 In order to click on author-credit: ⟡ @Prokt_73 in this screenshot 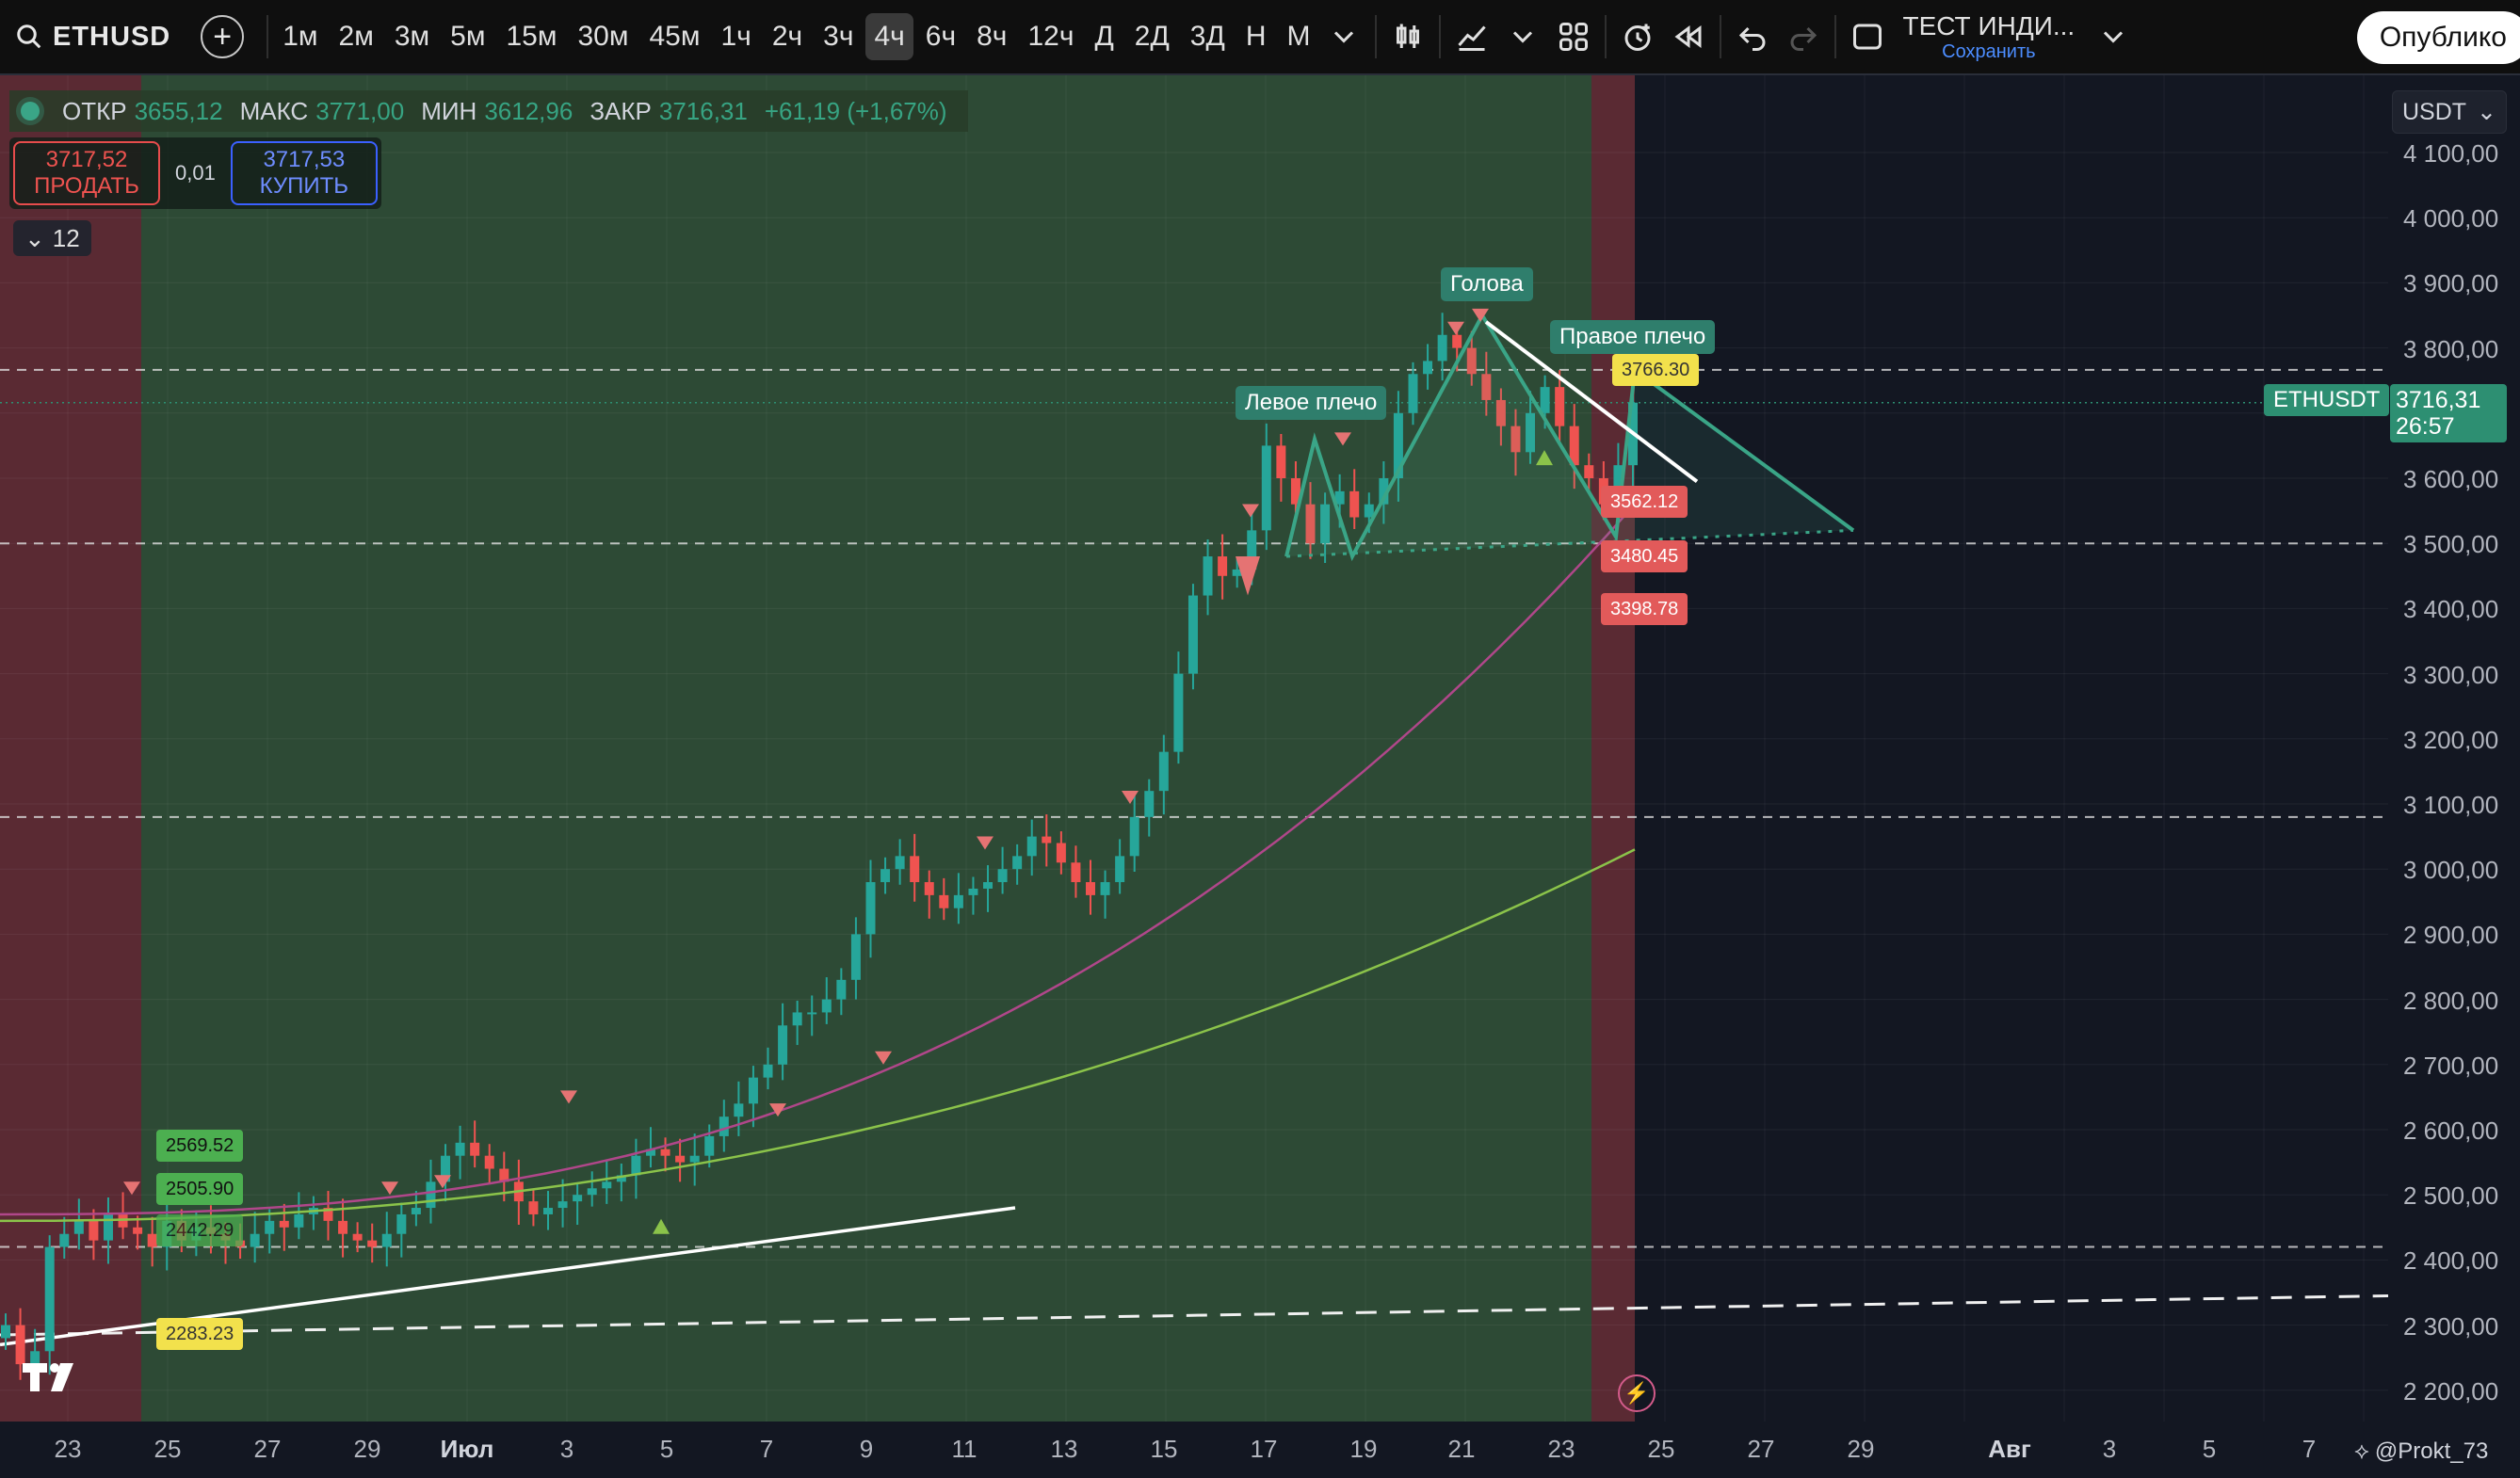, I will do `click(2421, 1451)`.